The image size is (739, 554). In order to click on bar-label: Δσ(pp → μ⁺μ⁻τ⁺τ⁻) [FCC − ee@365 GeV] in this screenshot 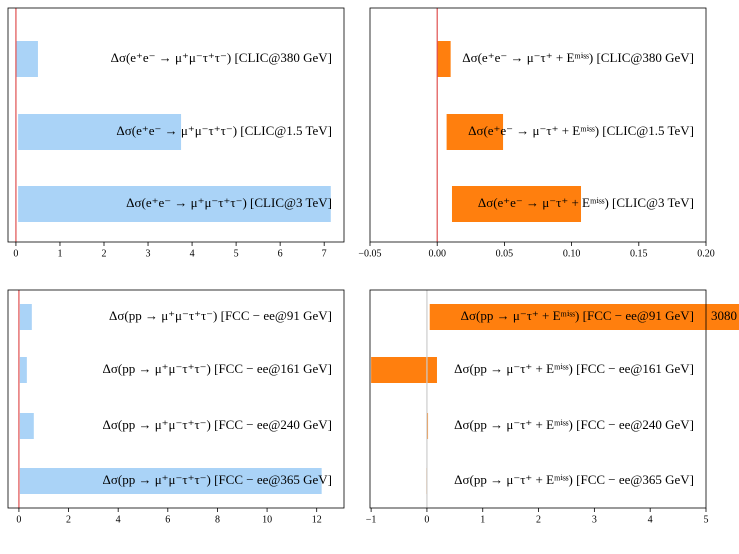, I will do `click(217, 479)`.